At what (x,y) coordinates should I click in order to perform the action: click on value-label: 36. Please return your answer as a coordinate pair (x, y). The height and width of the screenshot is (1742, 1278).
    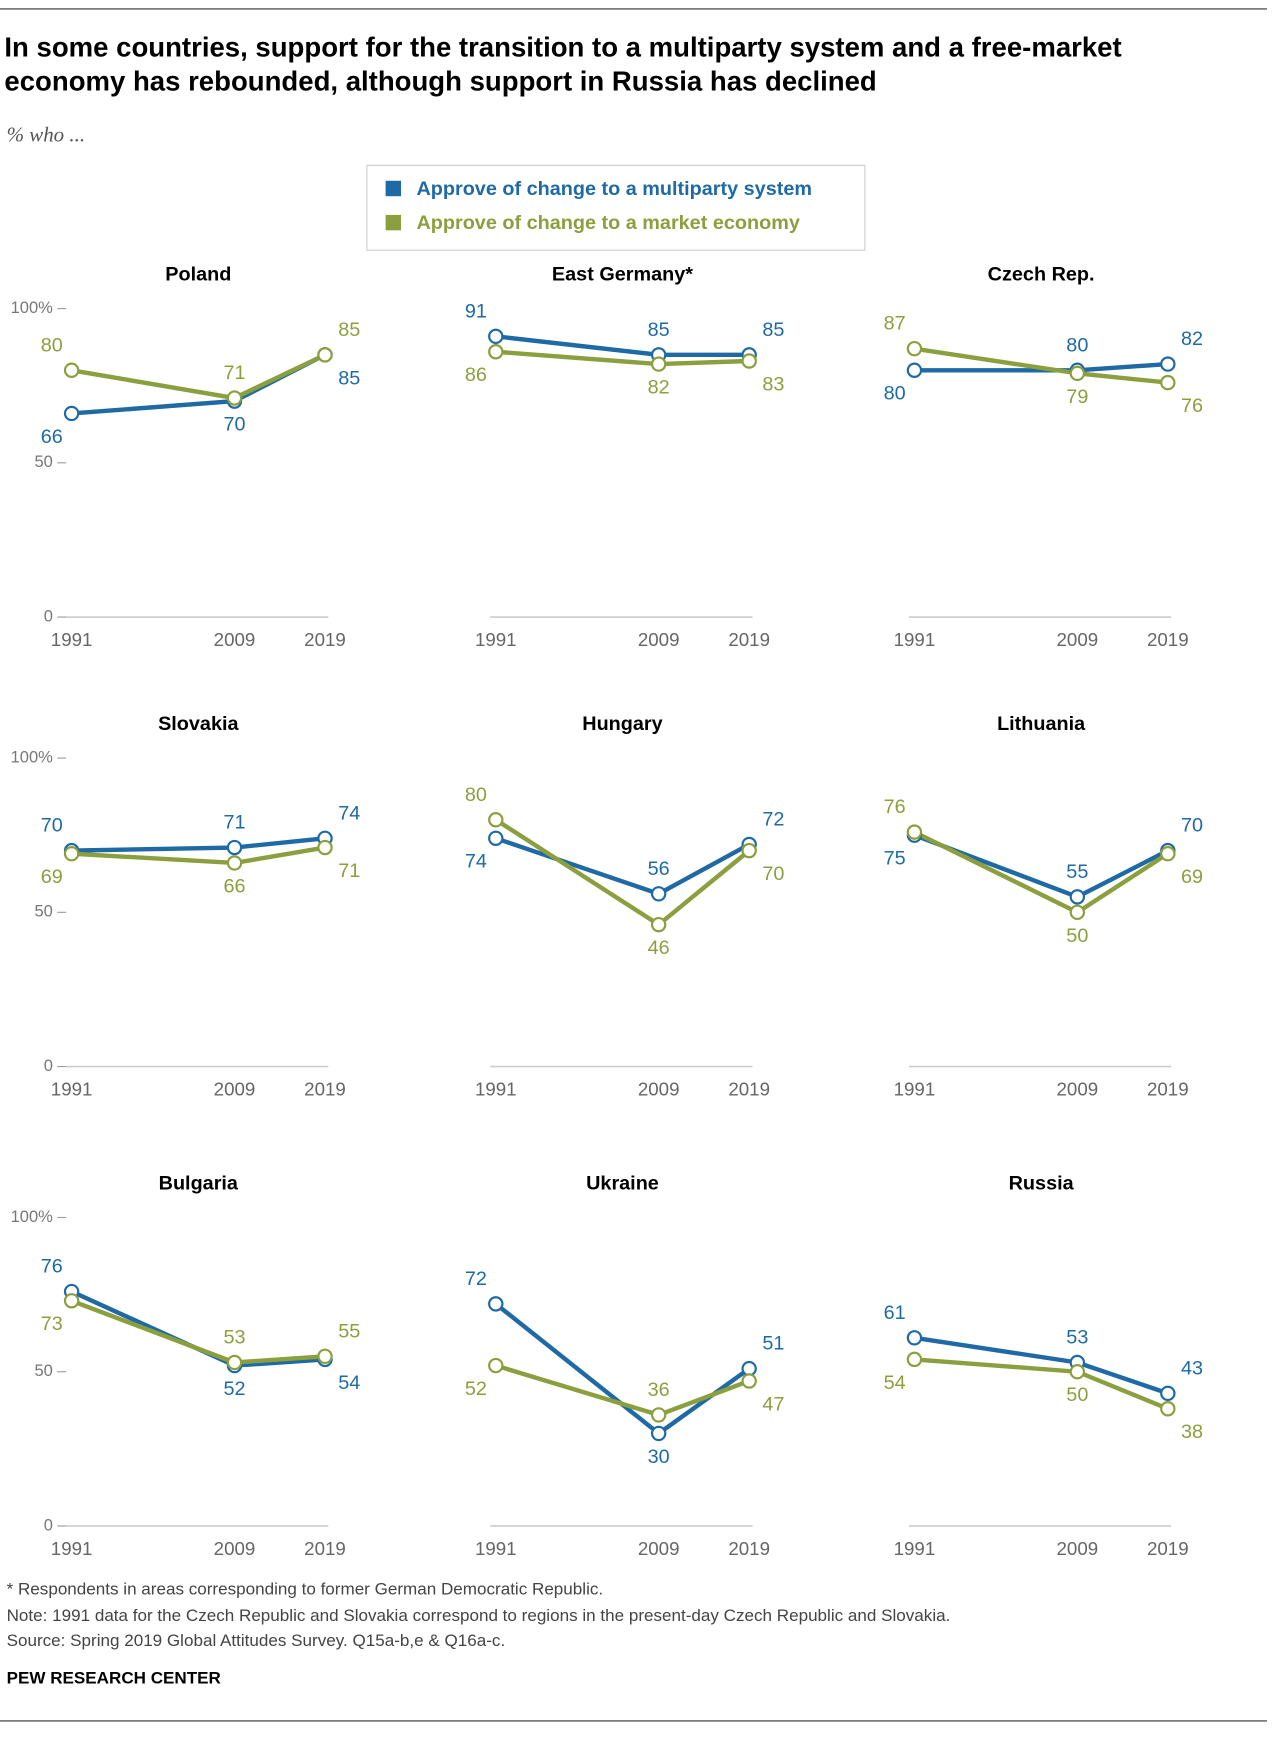
    Looking at the image, I should click on (659, 1390).